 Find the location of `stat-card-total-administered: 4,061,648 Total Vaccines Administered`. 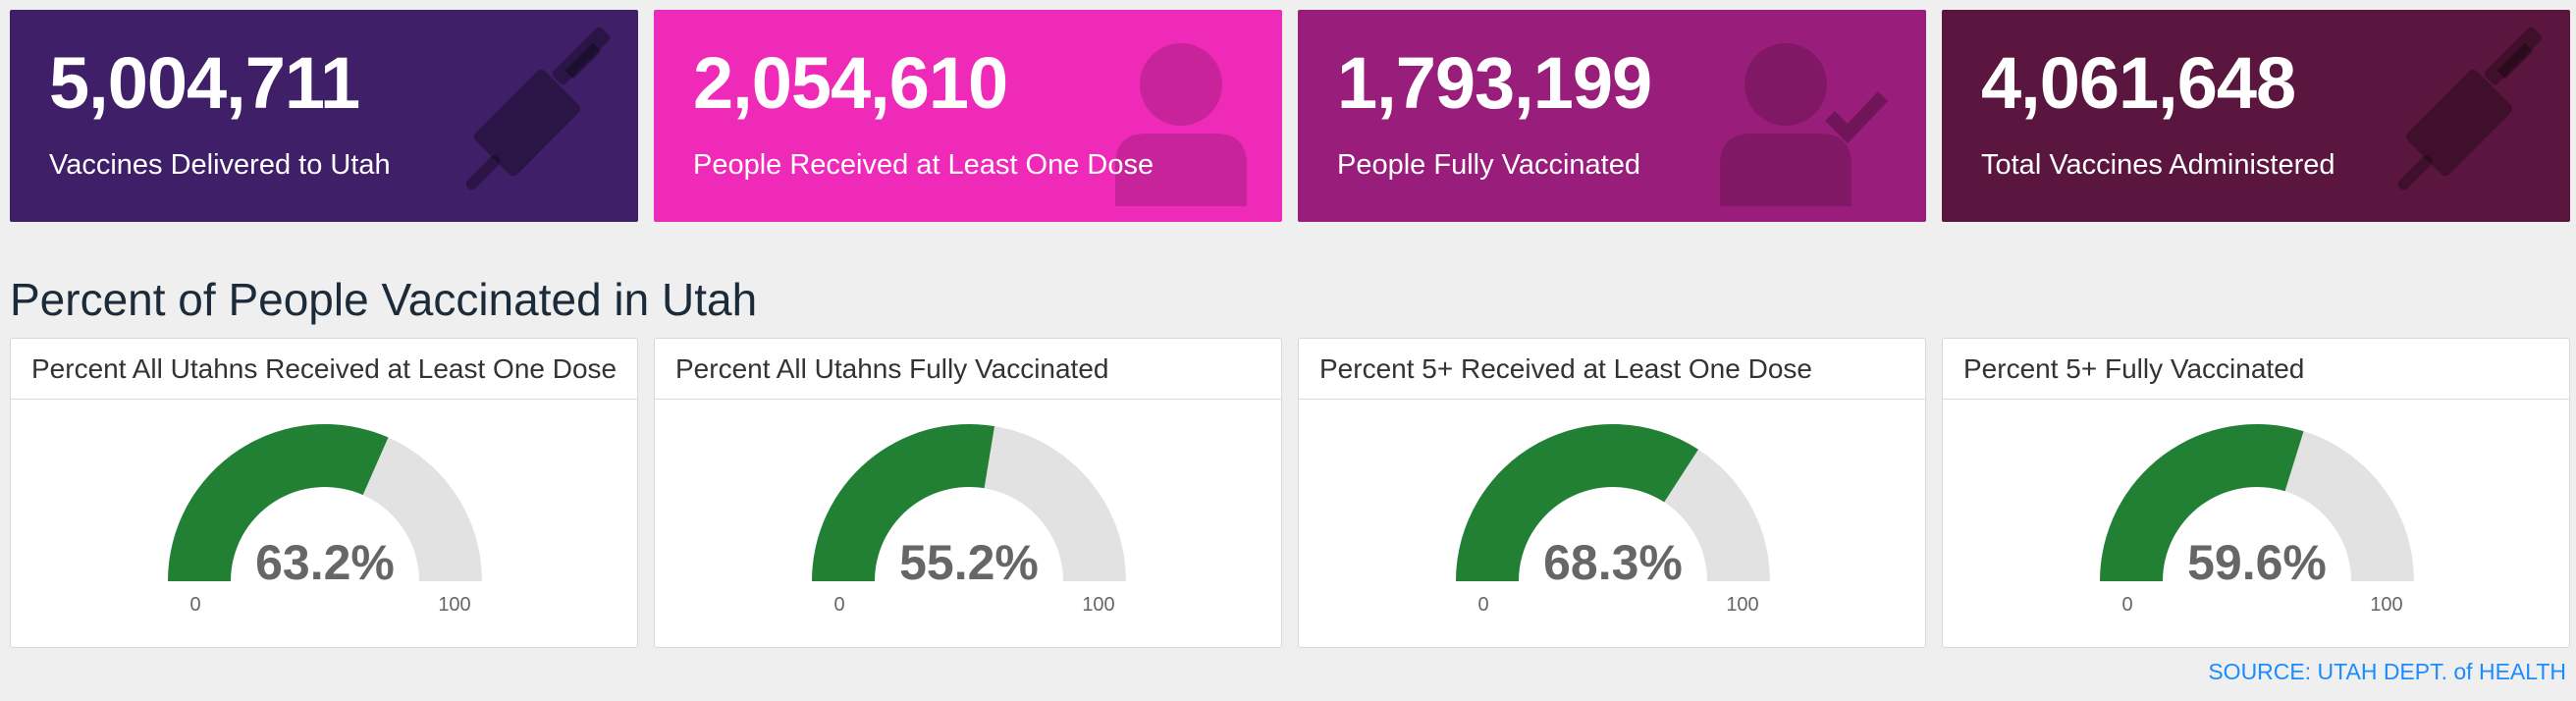

stat-card-total-administered: 4,061,648 Total Vaccines Administered is located at coordinates (2256, 116).